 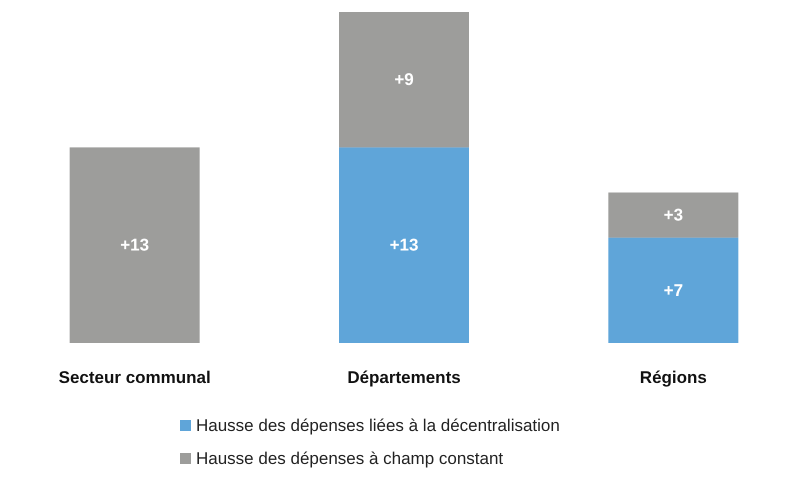 I want to click on x-tick-label: Régions, so click(x=673, y=377).